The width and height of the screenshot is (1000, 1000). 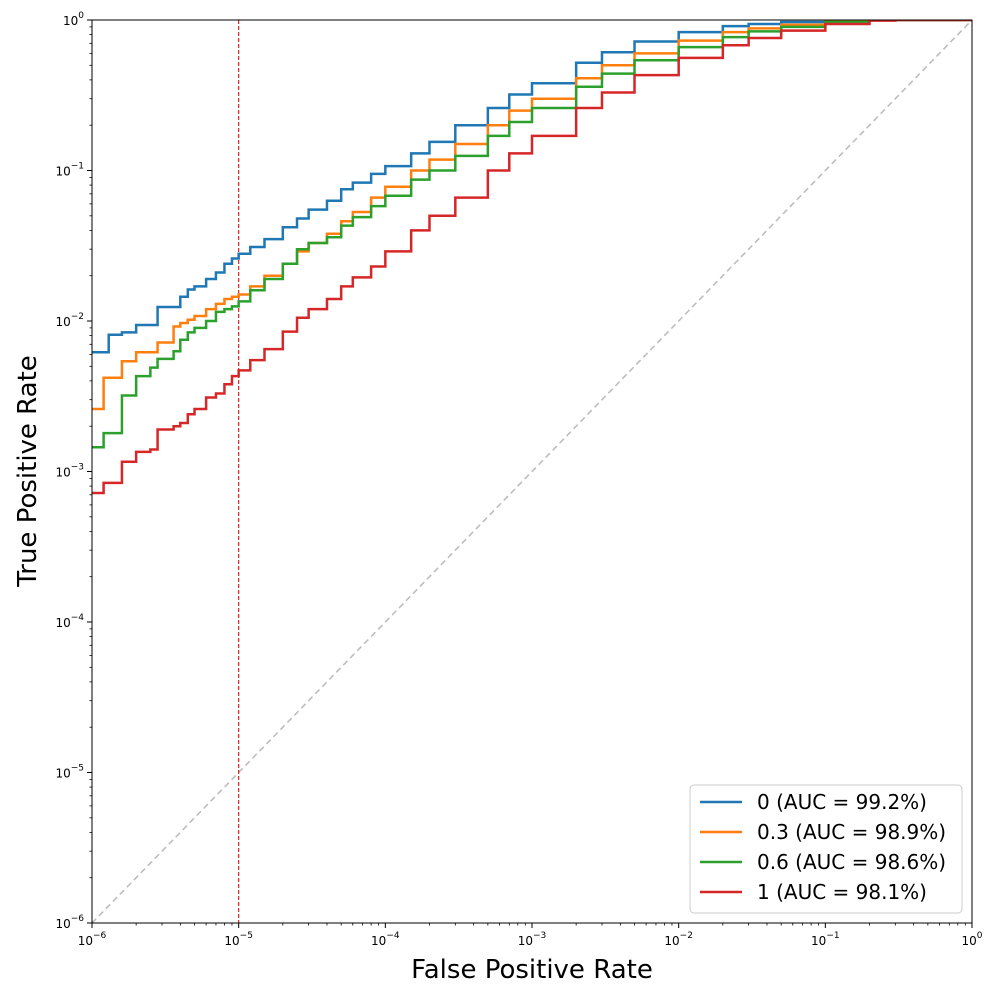 What do you see at coordinates (532, 970) in the screenshot?
I see `x-axis-title: False Positive Rate` at bounding box center [532, 970].